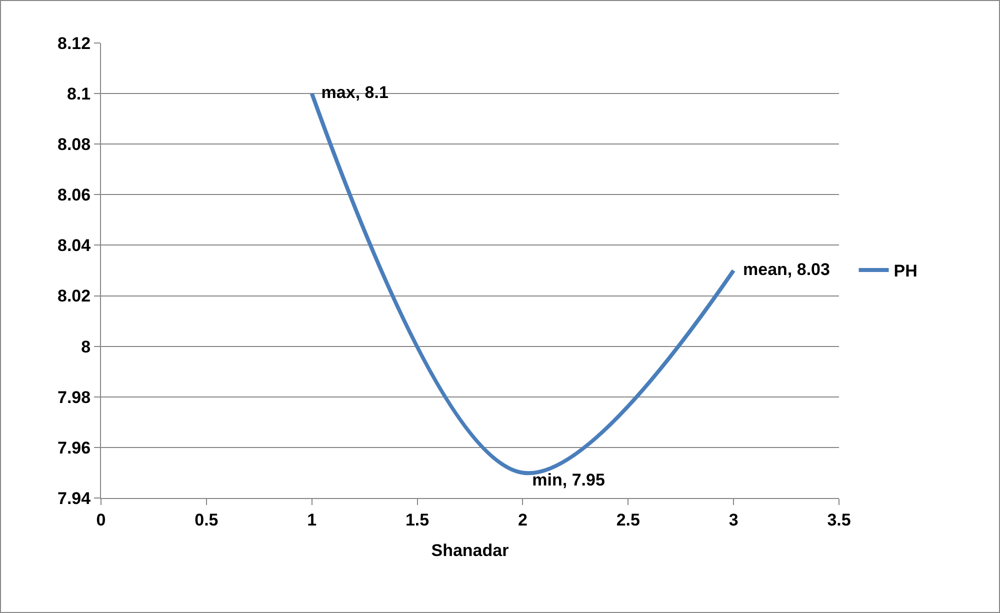 This screenshot has height=613, width=1000. What do you see at coordinates (74, 448) in the screenshot?
I see `y-tick-label: 7.96` at bounding box center [74, 448].